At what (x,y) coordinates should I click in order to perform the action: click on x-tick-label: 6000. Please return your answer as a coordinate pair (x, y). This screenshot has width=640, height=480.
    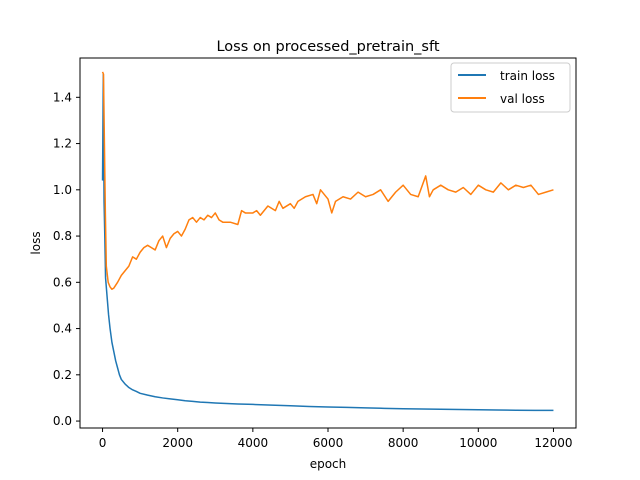
    Looking at the image, I should click on (328, 443).